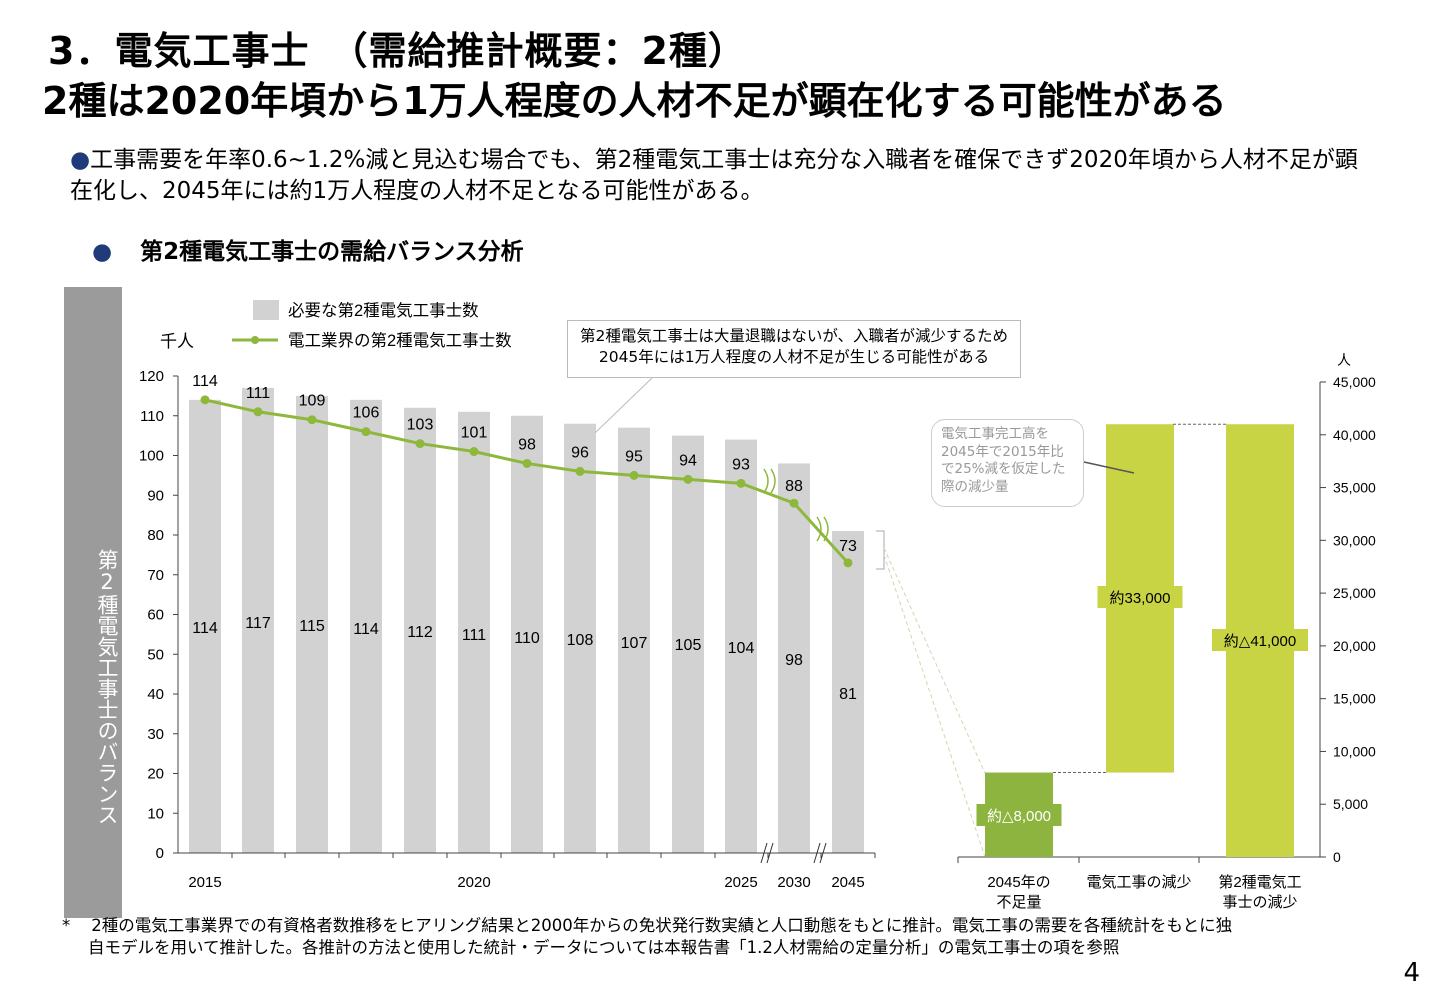 Image resolution: width=1436 pixels, height=994 pixels. What do you see at coordinates (155, 694) in the screenshot?
I see `y-tick-label: 40` at bounding box center [155, 694].